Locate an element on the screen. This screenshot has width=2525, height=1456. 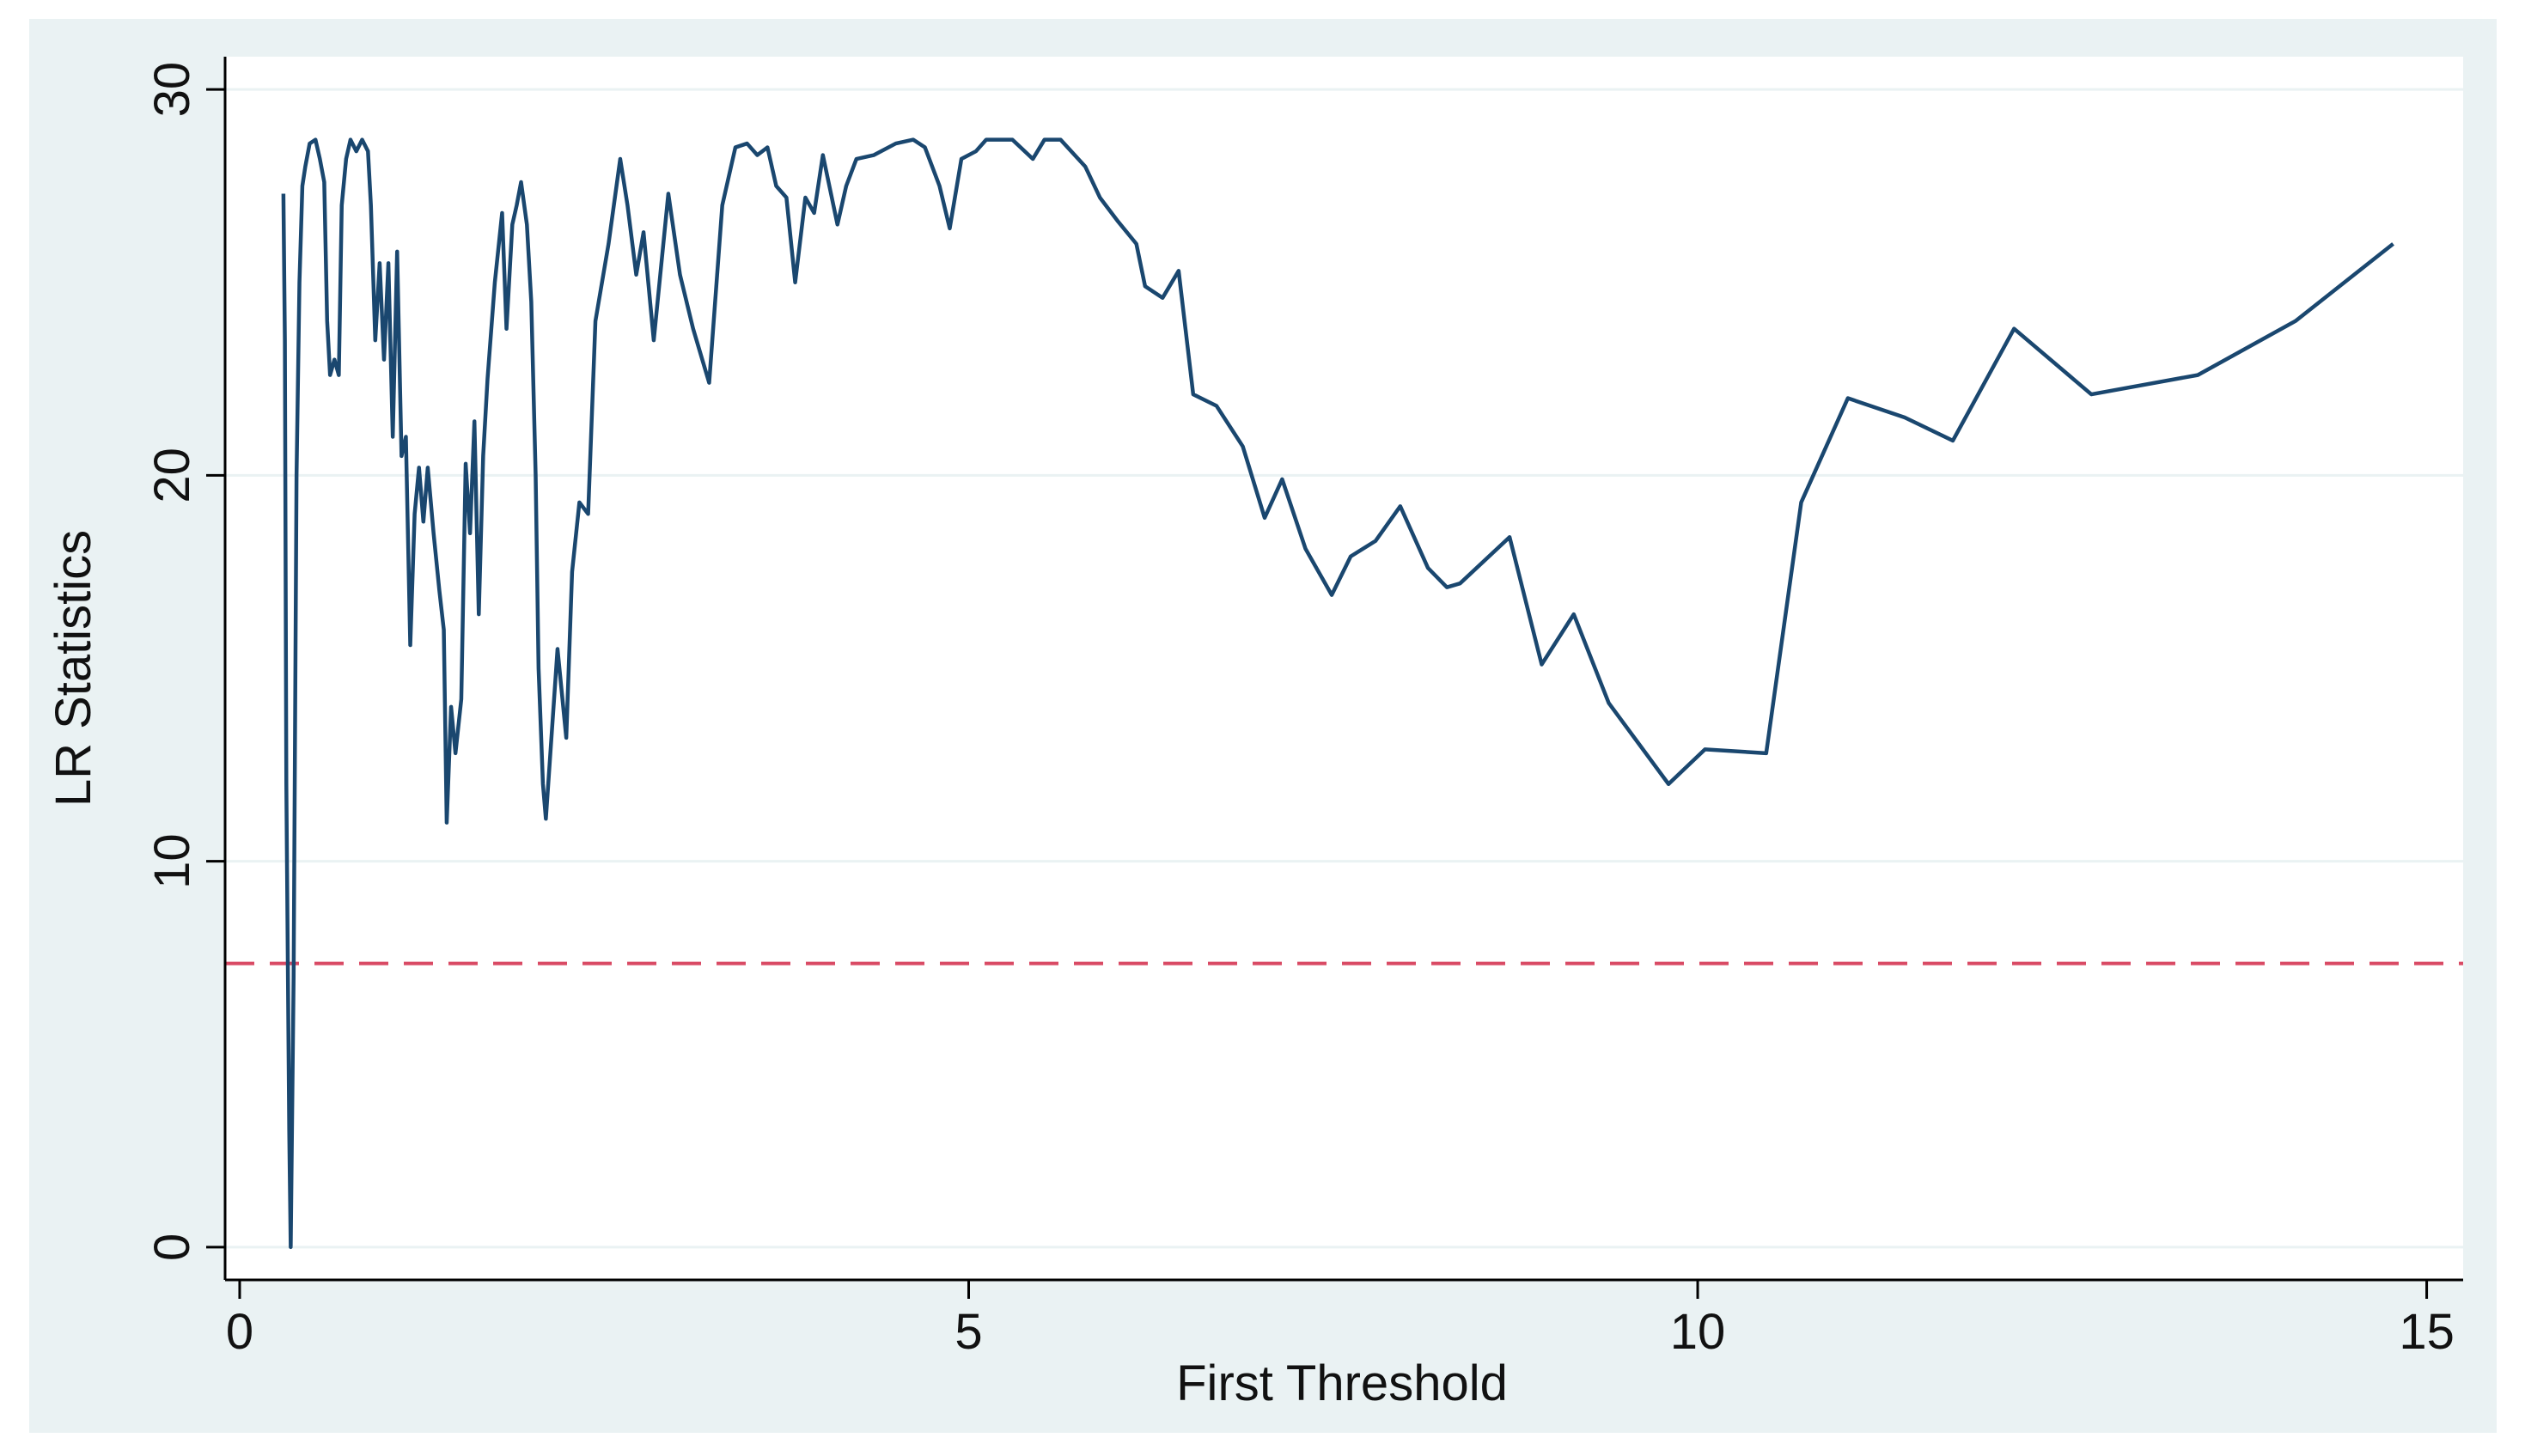
y-tick-label: 0 is located at coordinates (172, 1247).